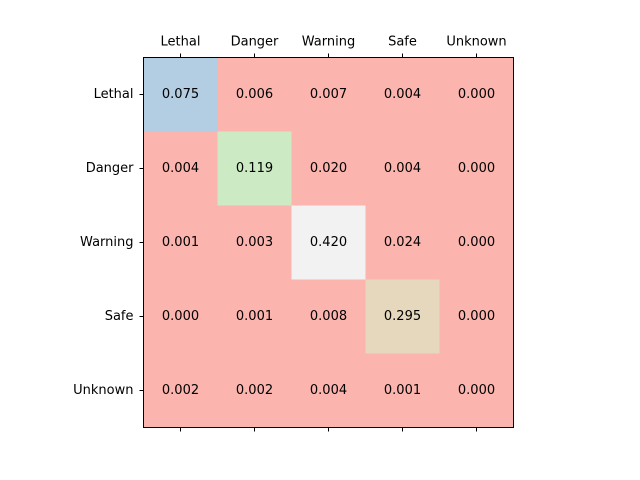 The image size is (640, 480). I want to click on cell-value-label: 0.119, so click(254, 168).